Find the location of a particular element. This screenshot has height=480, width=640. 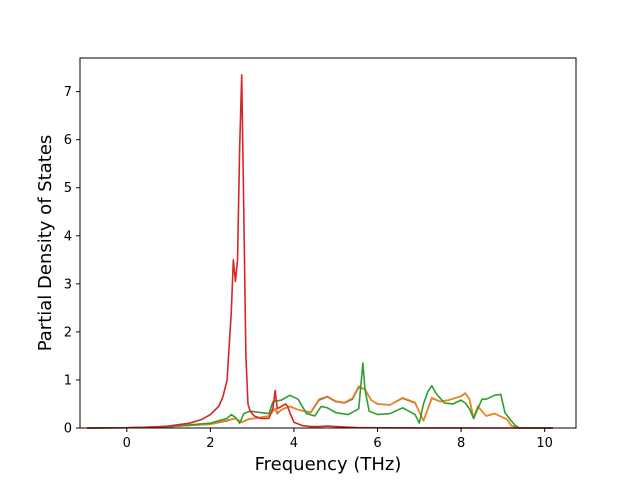

x-tick-label-4: 8 is located at coordinates (461, 443).